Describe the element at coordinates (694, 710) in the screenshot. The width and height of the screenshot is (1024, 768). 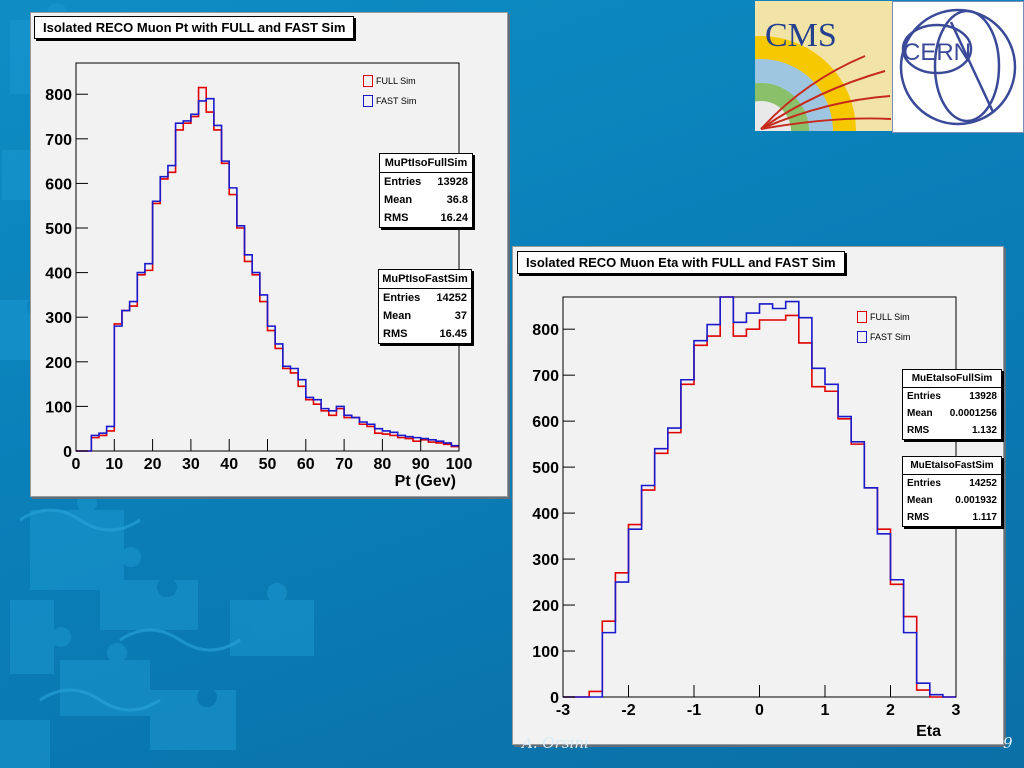
I see `x-tick-label: -1` at that location.